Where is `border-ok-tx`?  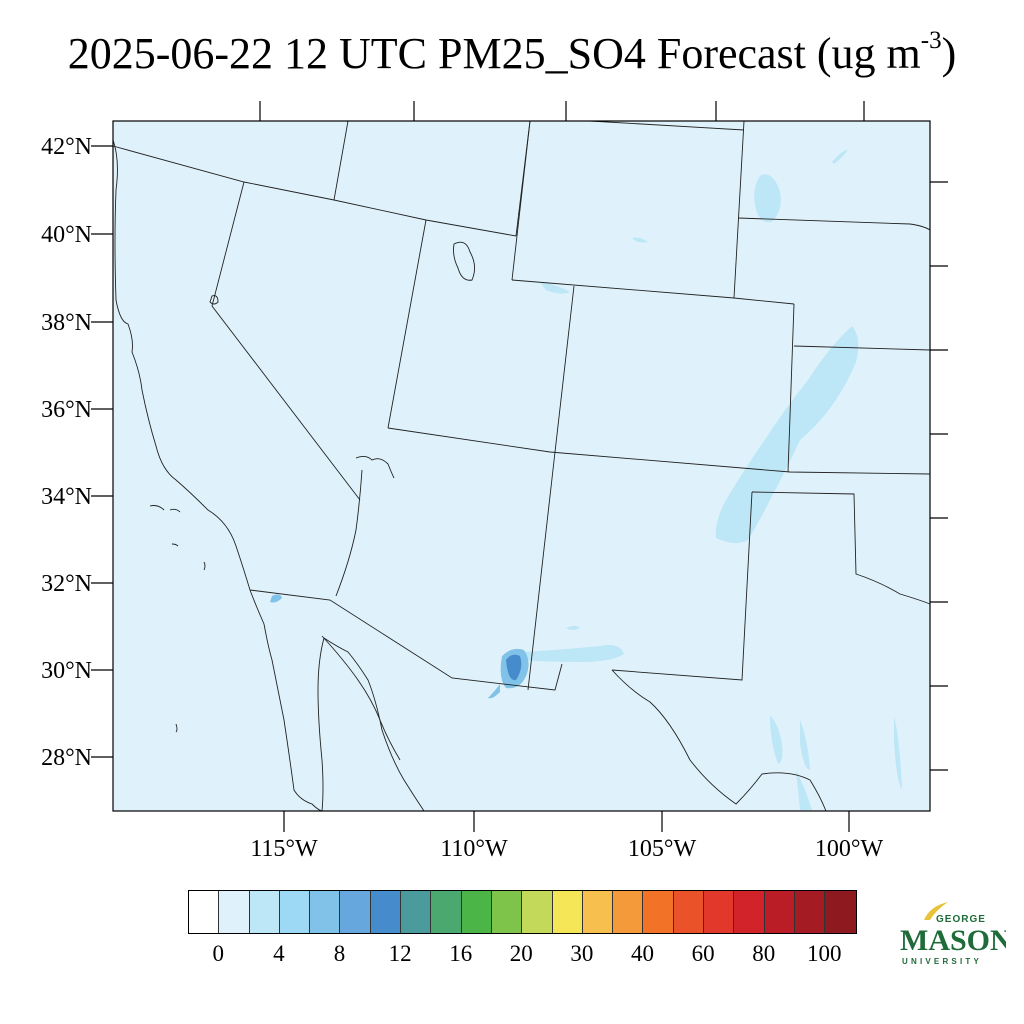
border-ok-tx is located at coordinates (841, 548).